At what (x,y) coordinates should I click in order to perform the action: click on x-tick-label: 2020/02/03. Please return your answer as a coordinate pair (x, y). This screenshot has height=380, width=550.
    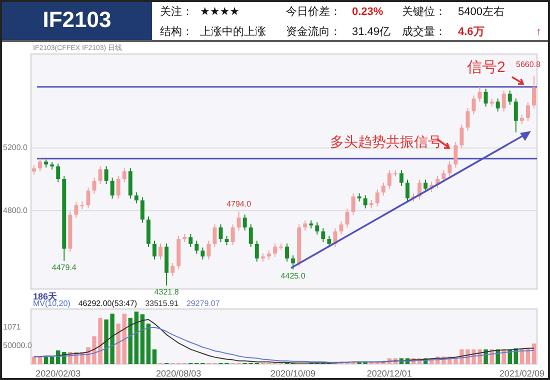
    Looking at the image, I should click on (58, 373).